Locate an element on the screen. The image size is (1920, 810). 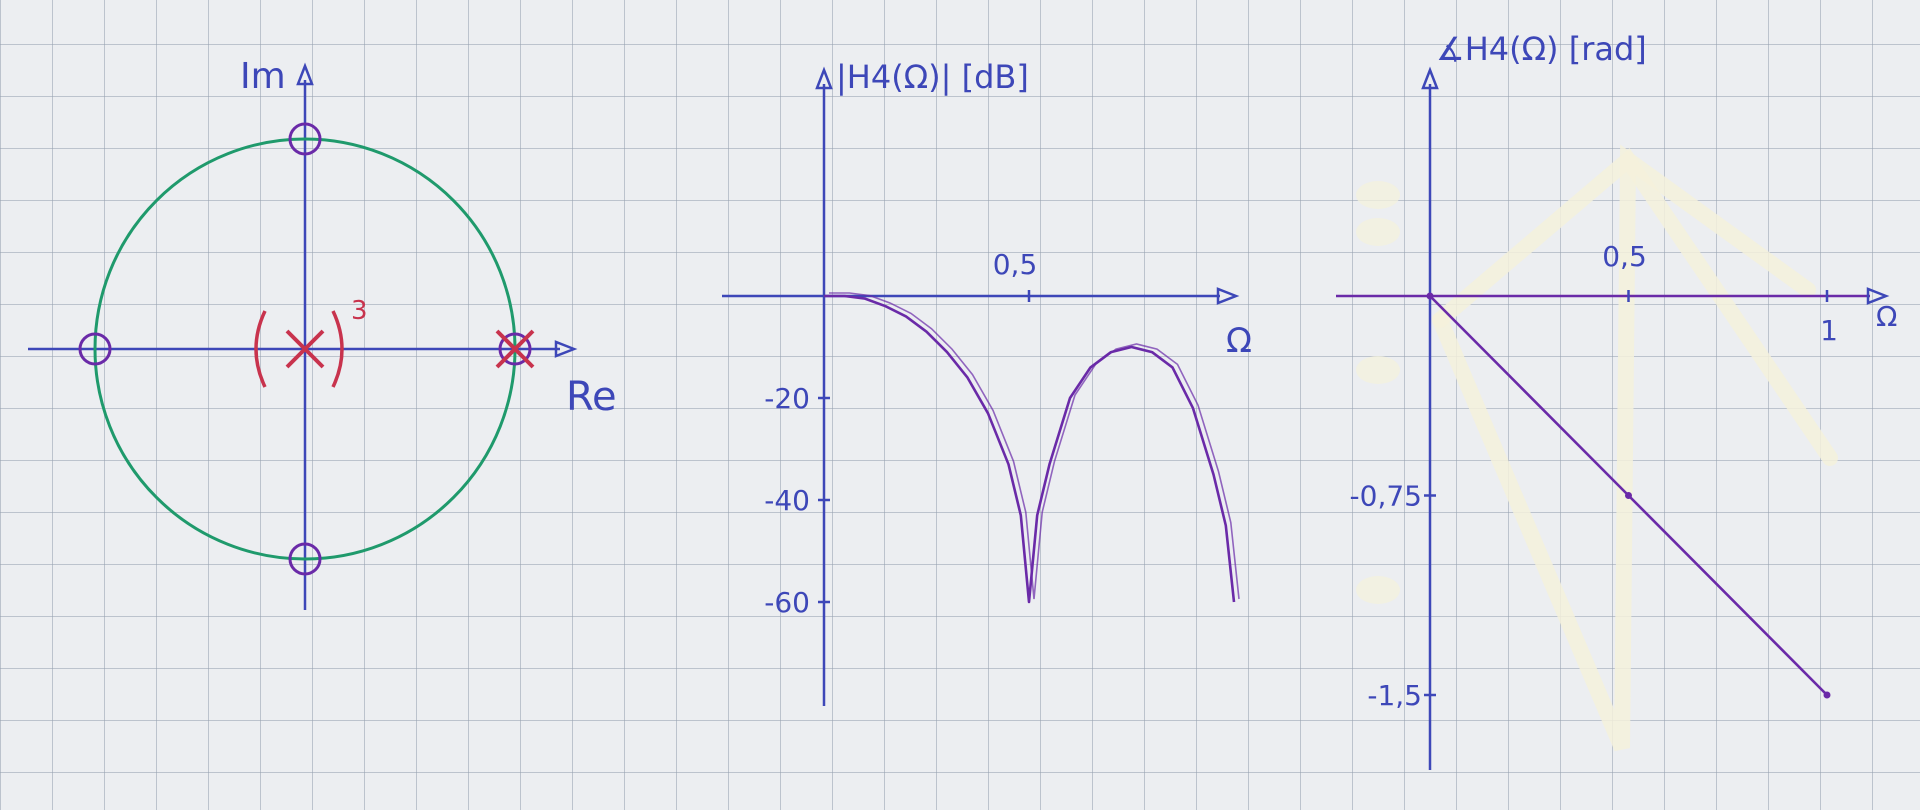
phase-x-axis-label: Ω is located at coordinates (1886, 316).